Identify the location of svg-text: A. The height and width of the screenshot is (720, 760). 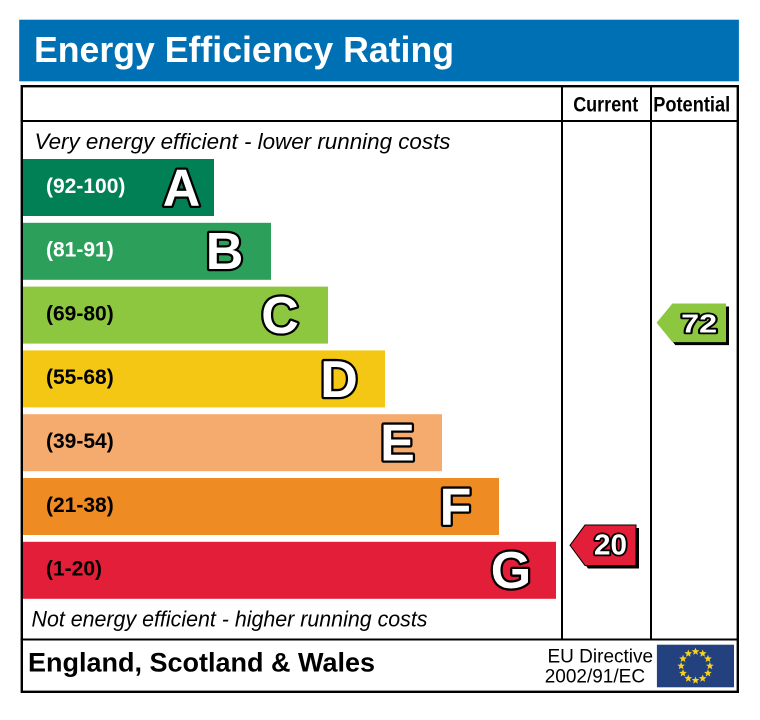
(182, 188).